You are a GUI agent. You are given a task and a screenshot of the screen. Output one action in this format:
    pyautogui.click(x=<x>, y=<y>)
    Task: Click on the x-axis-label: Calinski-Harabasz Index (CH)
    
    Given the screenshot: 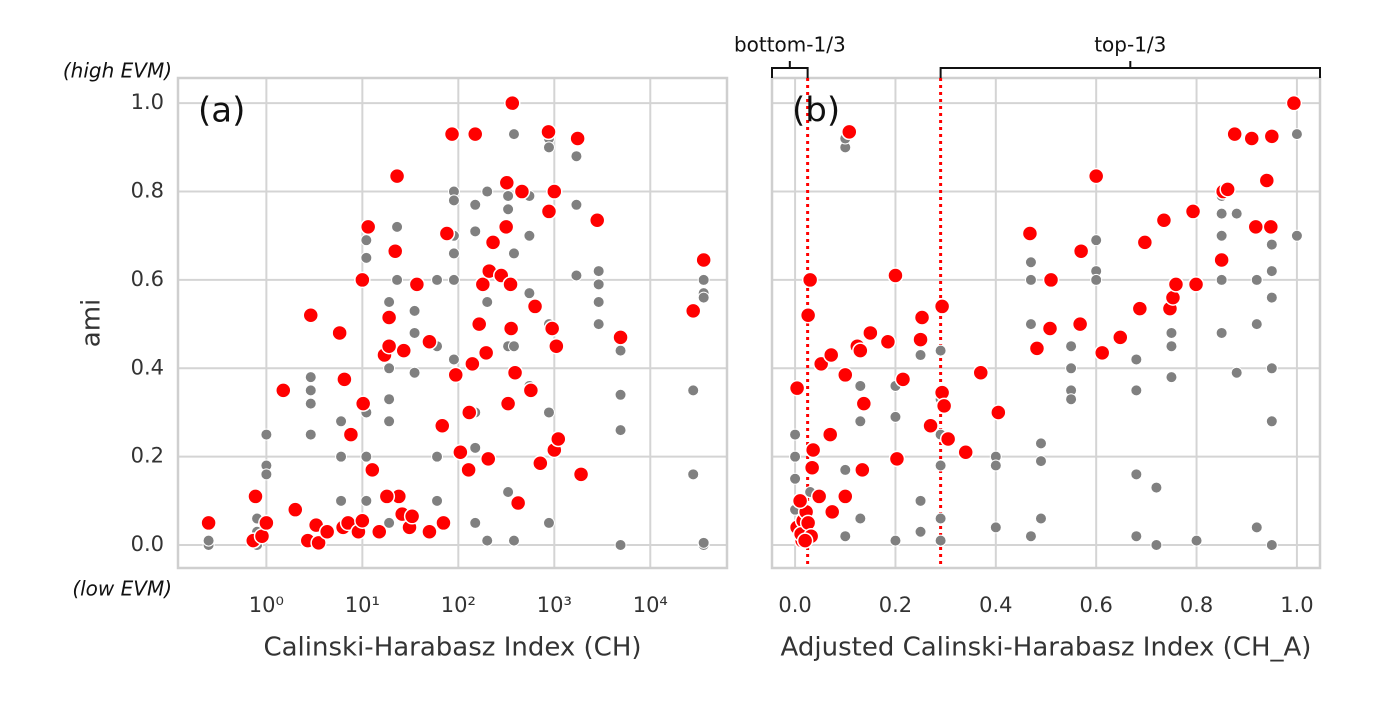 What is the action you would take?
    pyautogui.click(x=452, y=648)
    